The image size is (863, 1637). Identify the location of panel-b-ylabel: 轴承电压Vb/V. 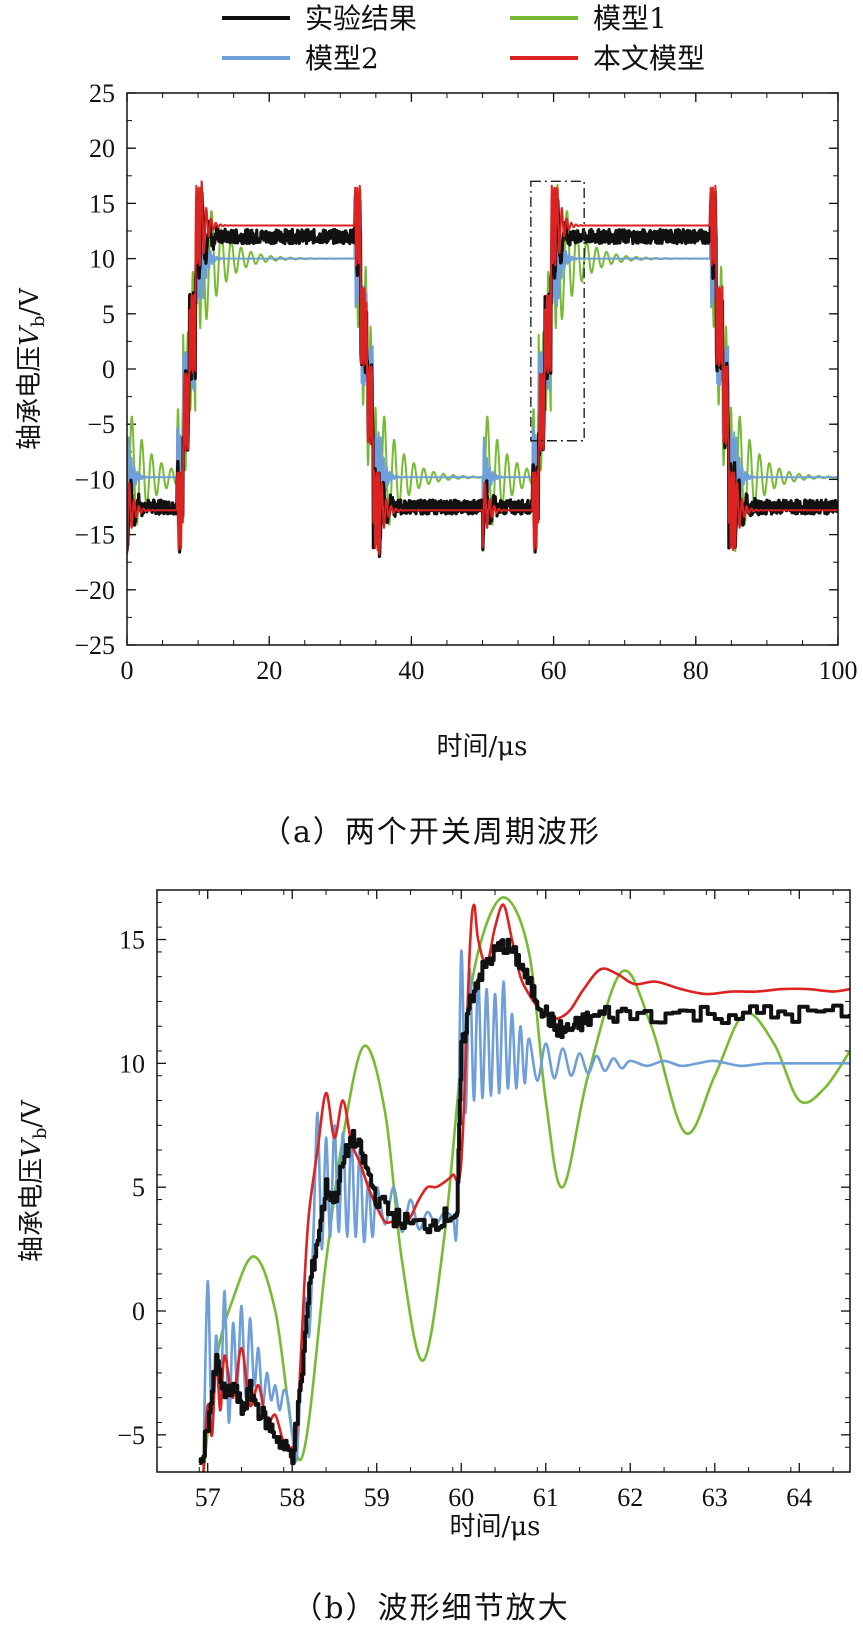
(34, 1180).